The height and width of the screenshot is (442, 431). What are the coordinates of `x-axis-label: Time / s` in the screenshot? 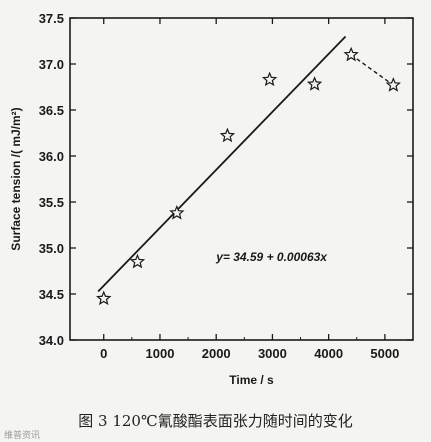 It's located at (251, 380).